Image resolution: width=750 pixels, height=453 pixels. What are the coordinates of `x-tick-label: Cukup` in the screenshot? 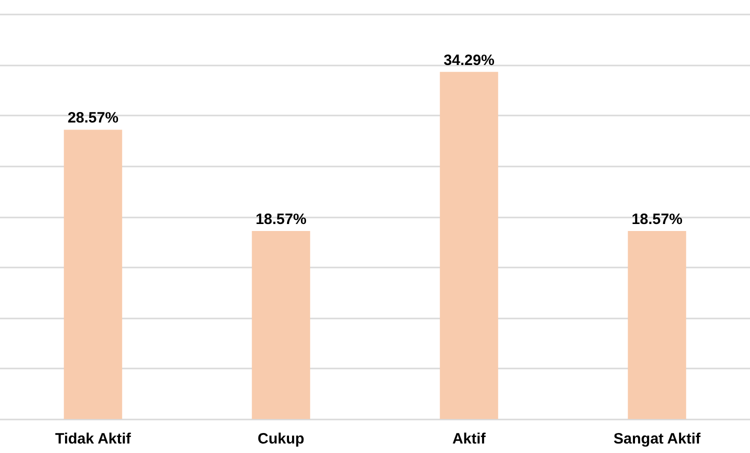 It's located at (281, 439).